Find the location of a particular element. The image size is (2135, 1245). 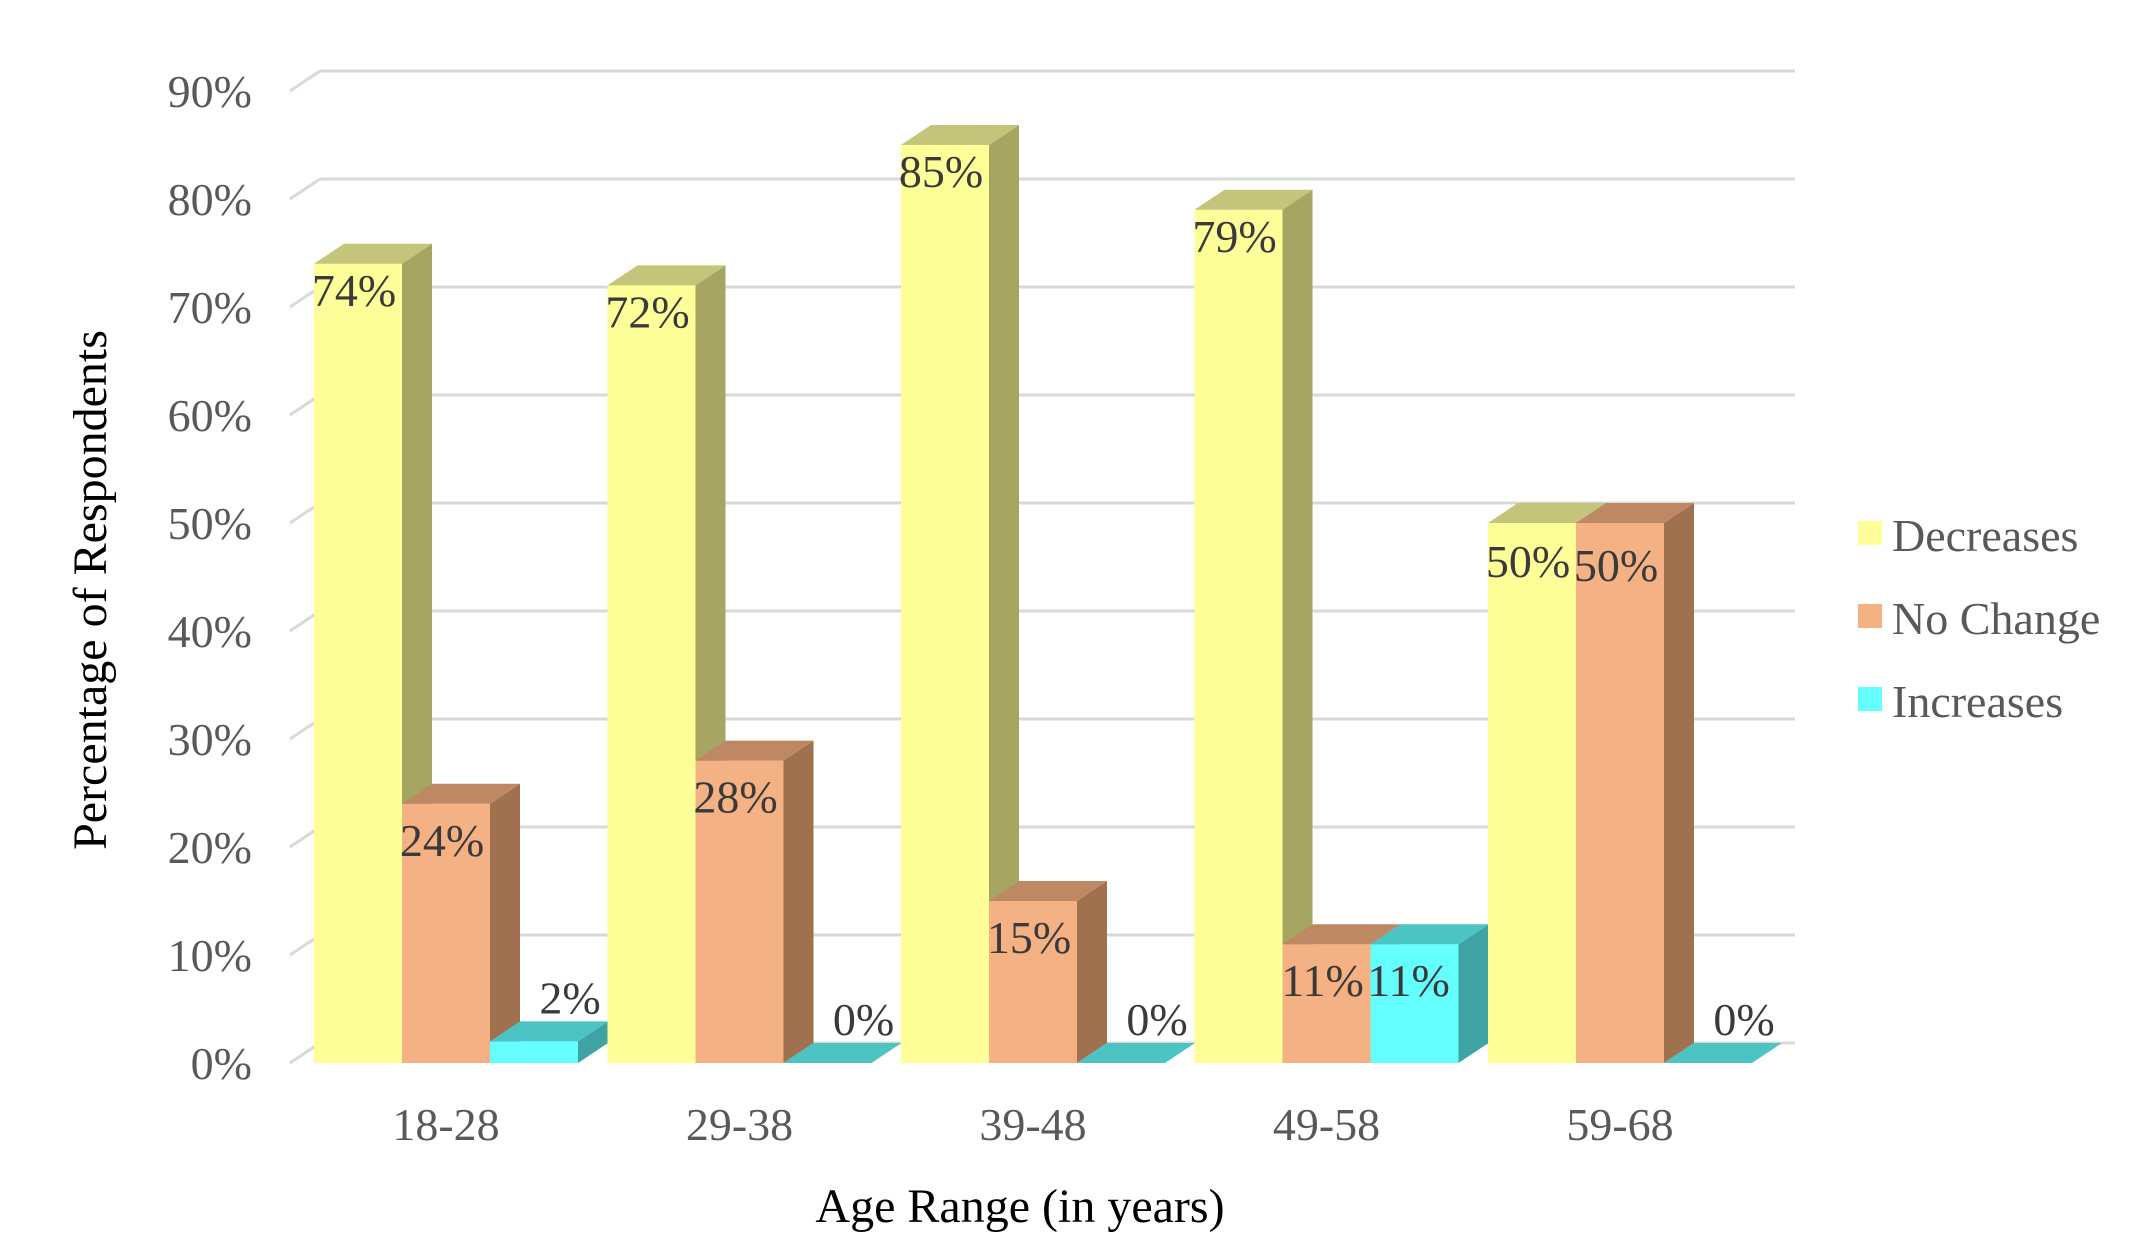

legend-entry-decreases: Decreases is located at coordinates (1968, 535).